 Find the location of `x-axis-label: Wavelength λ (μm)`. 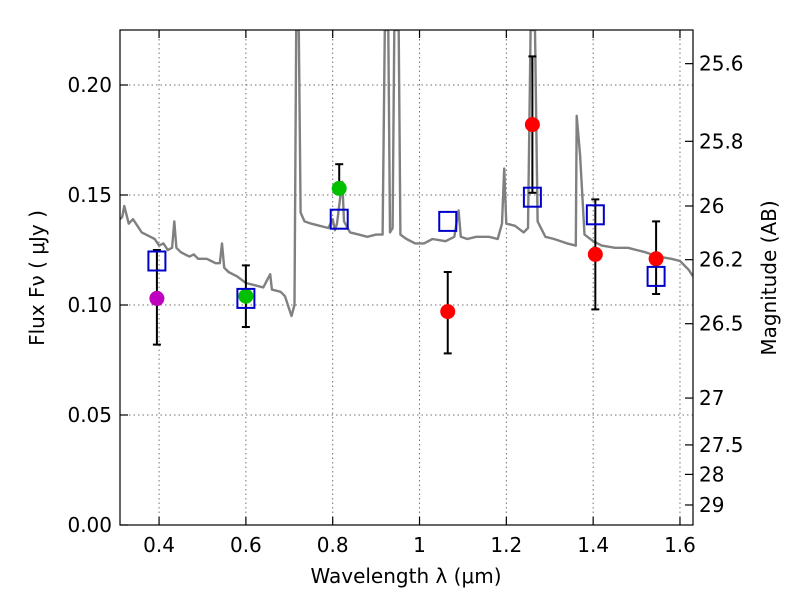

x-axis-label: Wavelength λ (μm) is located at coordinates (405, 576).